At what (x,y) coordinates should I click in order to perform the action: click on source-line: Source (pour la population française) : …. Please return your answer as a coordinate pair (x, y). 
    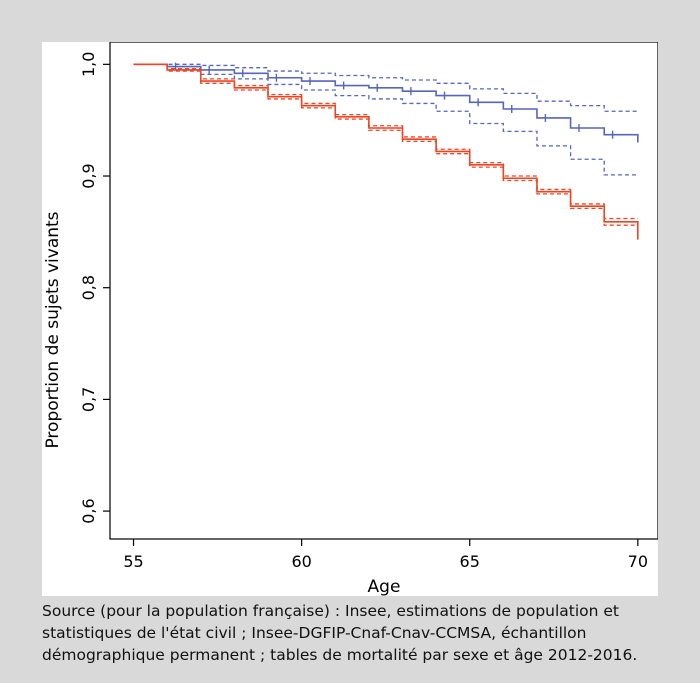
    Looking at the image, I should click on (331, 611).